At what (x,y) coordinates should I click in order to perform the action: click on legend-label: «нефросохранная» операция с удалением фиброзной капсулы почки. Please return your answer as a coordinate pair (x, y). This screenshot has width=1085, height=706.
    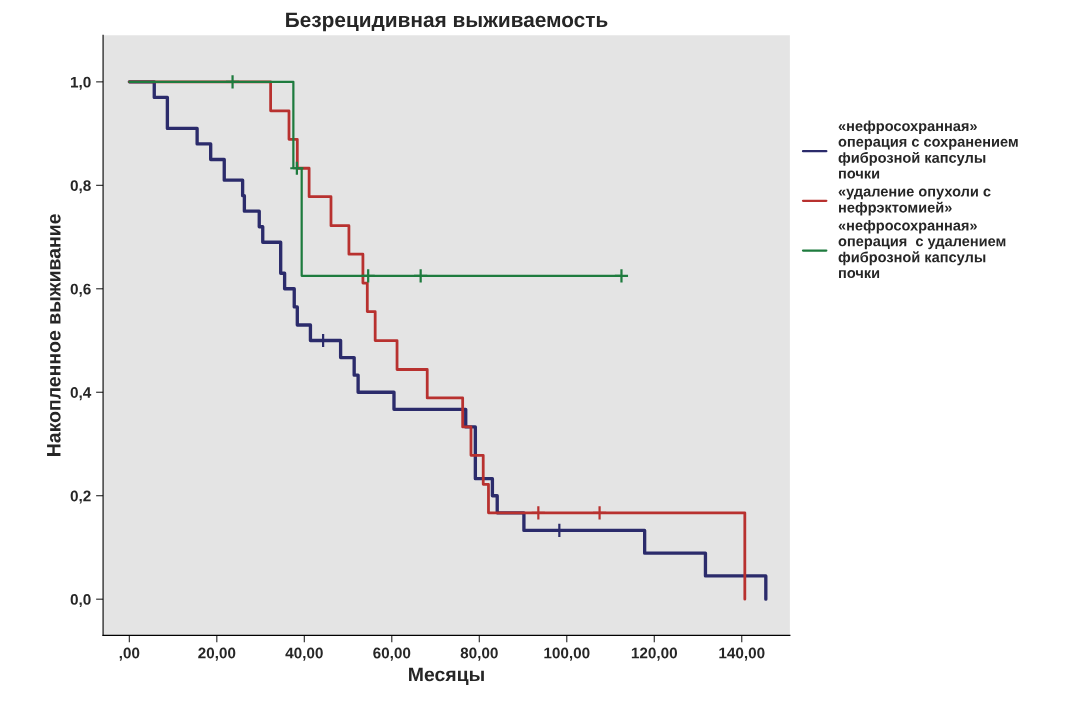
    Looking at the image, I should click on (922, 249).